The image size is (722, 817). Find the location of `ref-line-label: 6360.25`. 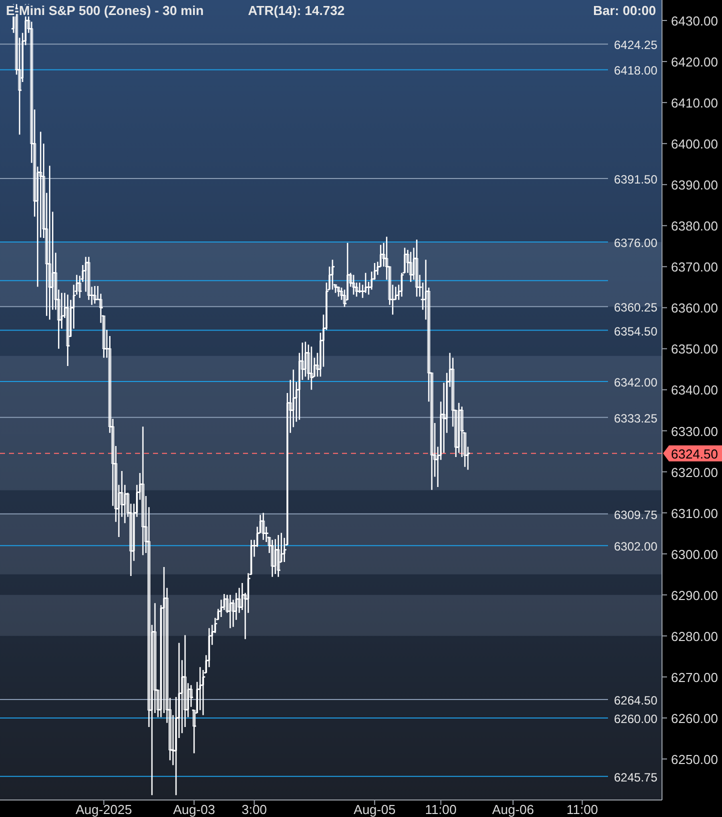

ref-line-label: 6360.25 is located at coordinates (636, 307).